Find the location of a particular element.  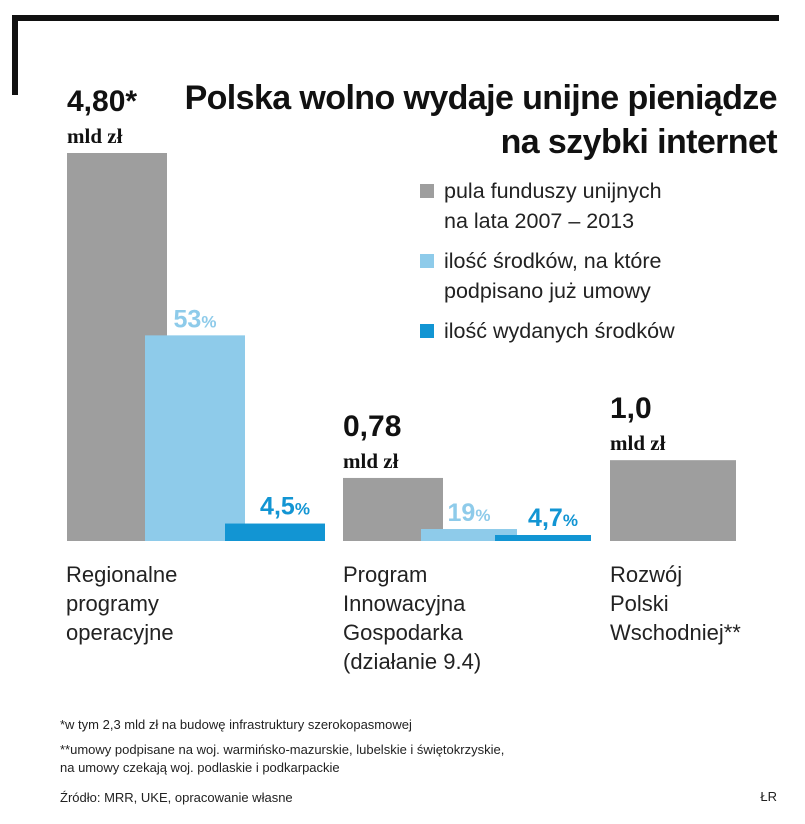

title-line-1: Polska wolno wydaje unijne pieniądze is located at coordinates (481, 98).